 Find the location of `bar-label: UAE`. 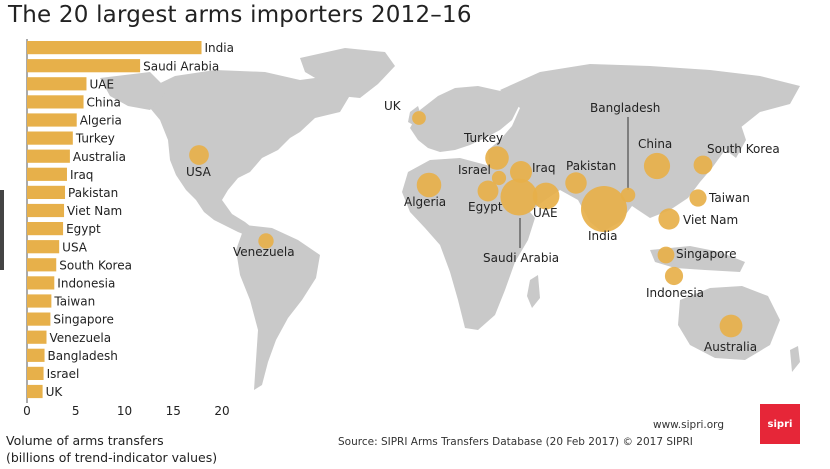

bar-label: UAE is located at coordinates (101, 84).